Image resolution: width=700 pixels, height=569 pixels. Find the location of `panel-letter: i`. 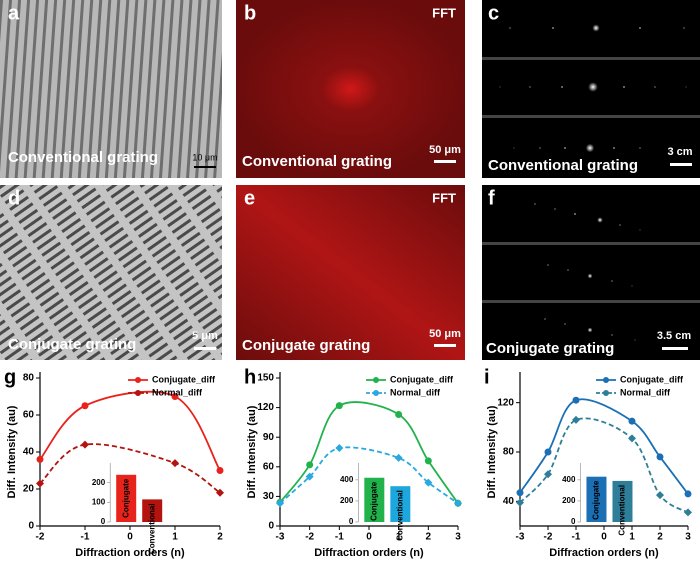

panel-letter: i is located at coordinates (487, 377).